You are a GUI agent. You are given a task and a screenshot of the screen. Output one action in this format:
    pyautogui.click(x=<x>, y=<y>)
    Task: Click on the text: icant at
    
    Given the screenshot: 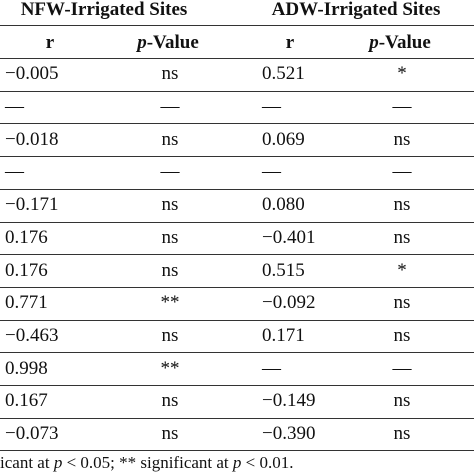 What is the action you would take?
    pyautogui.click(x=27, y=462)
    